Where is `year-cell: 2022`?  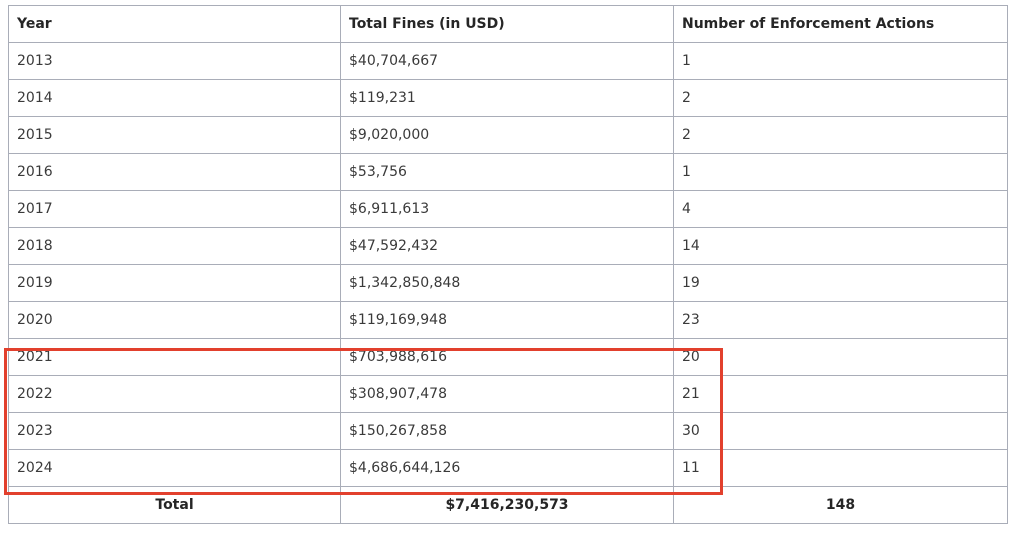 year-cell: 2022 is located at coordinates (174, 394).